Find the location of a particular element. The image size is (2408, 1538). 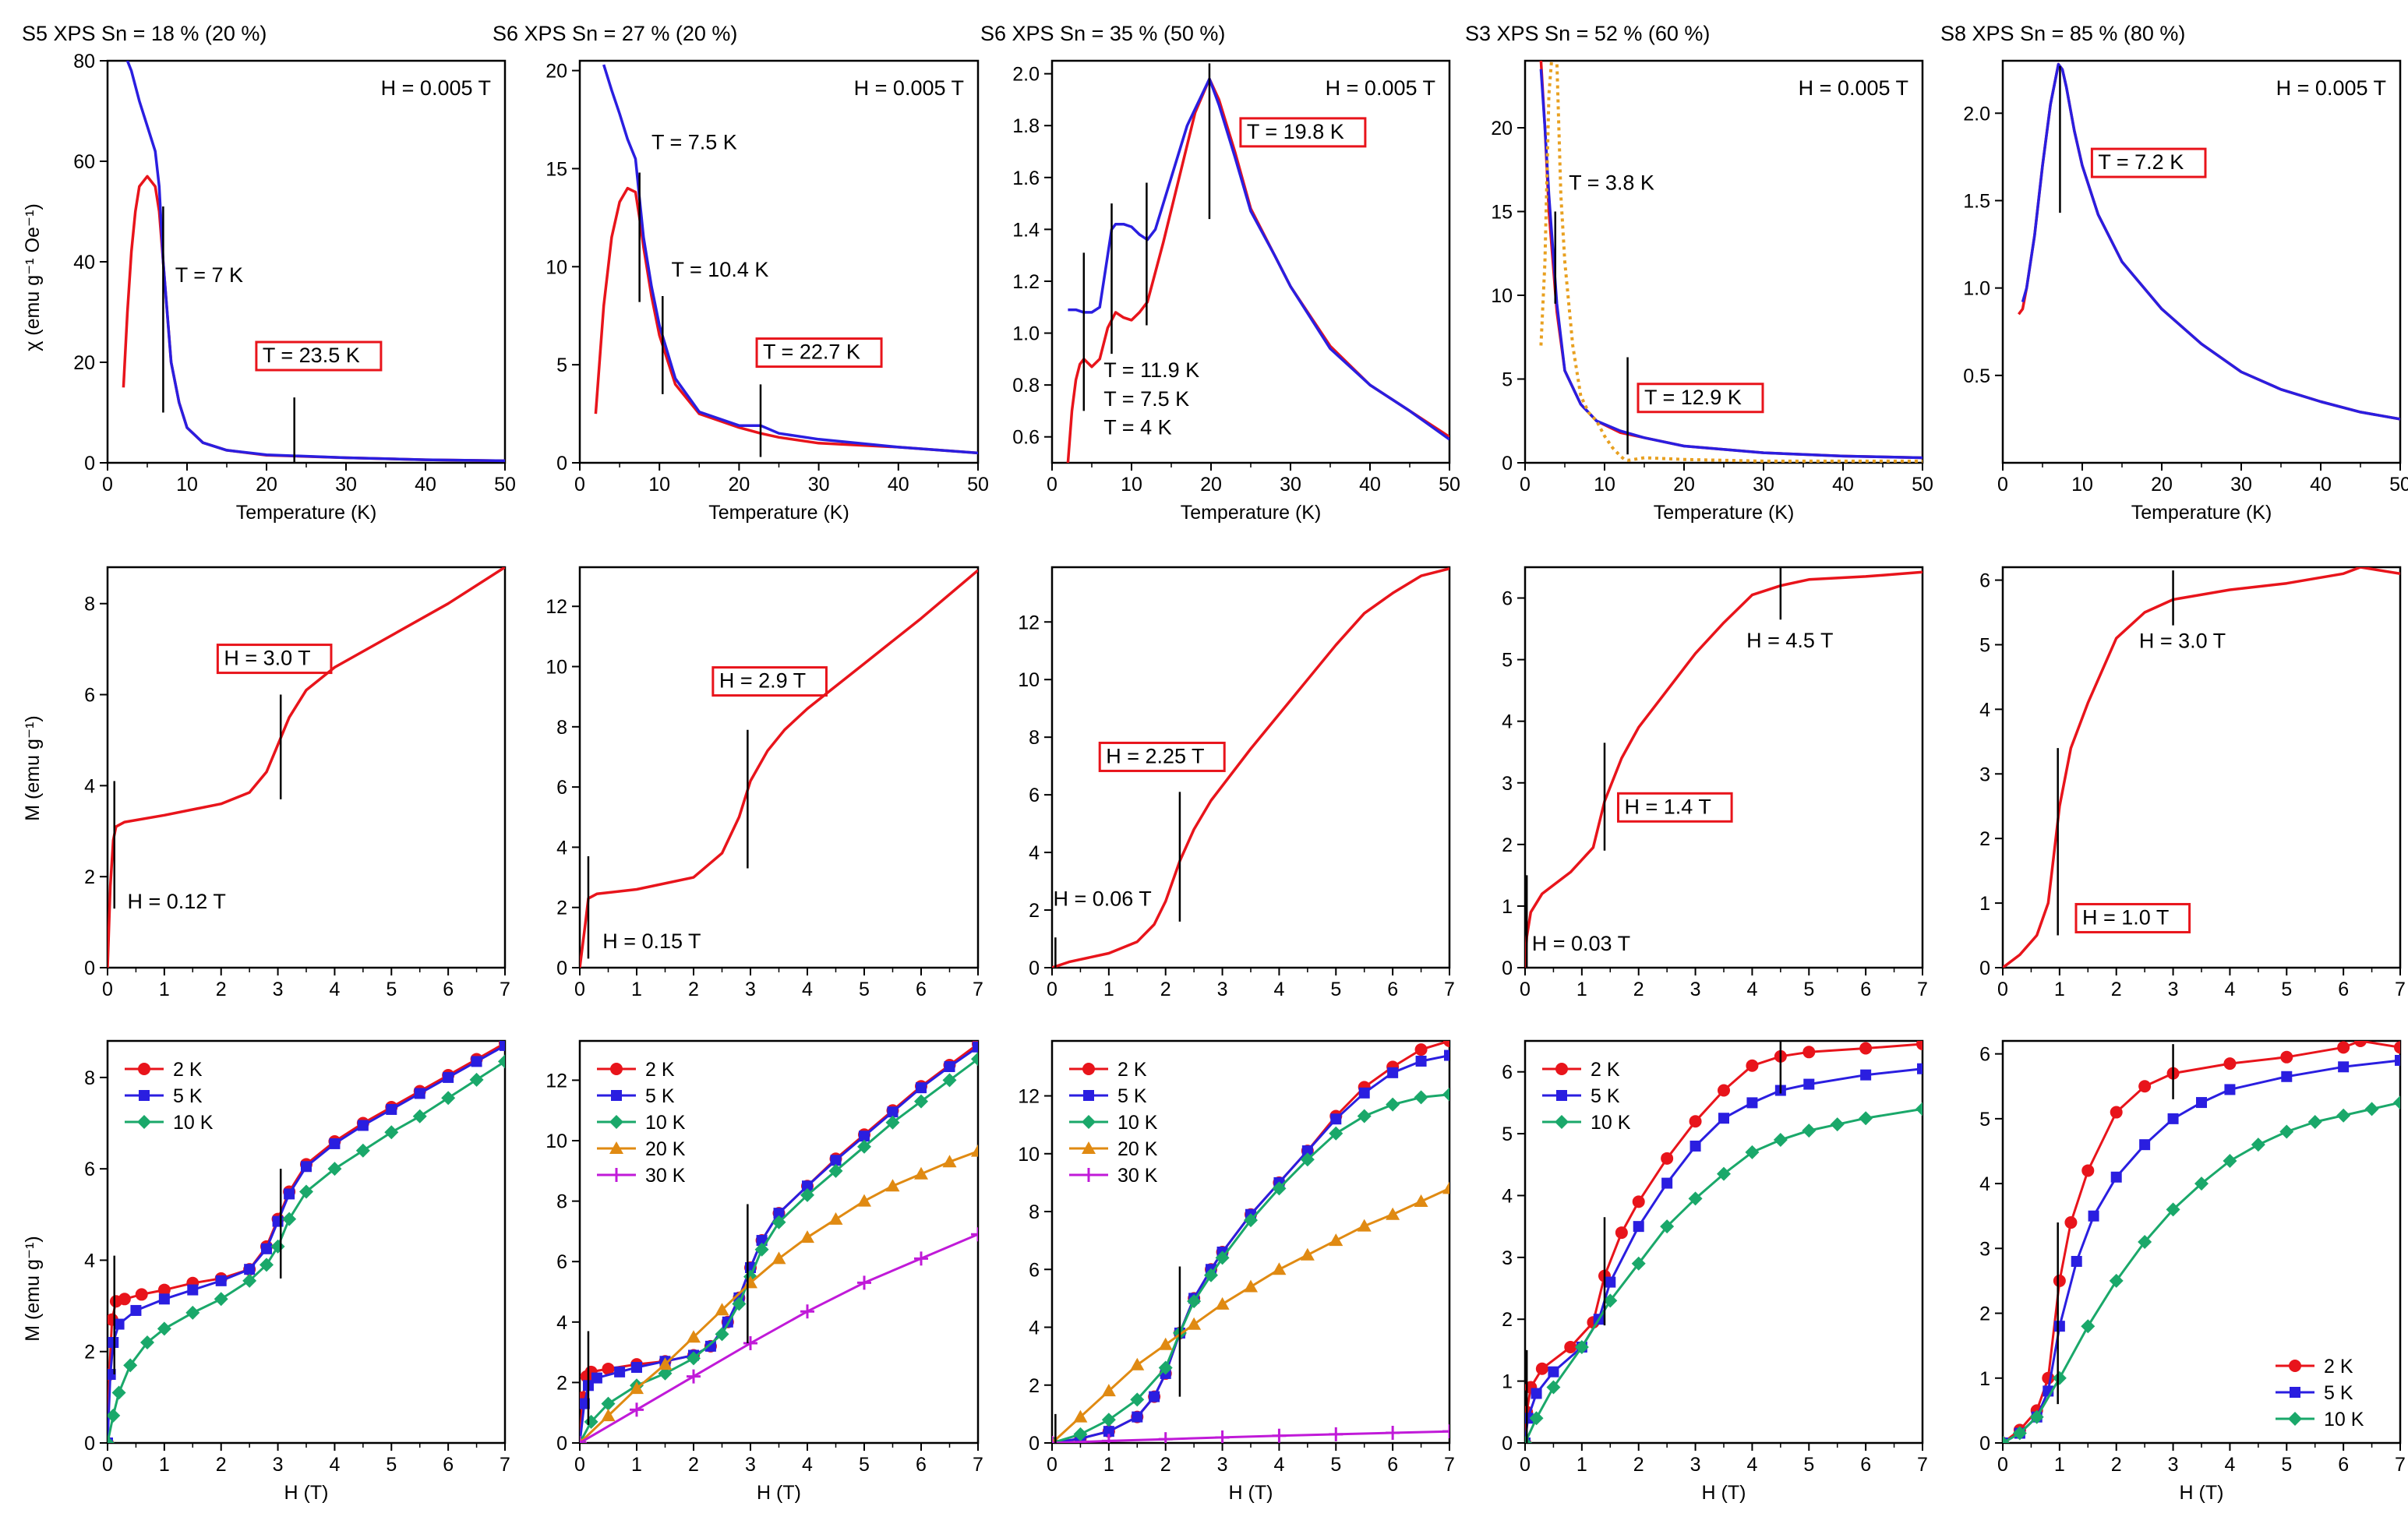

y-tick-label-r2c3-4: 4 is located at coordinates (1507, 1196).